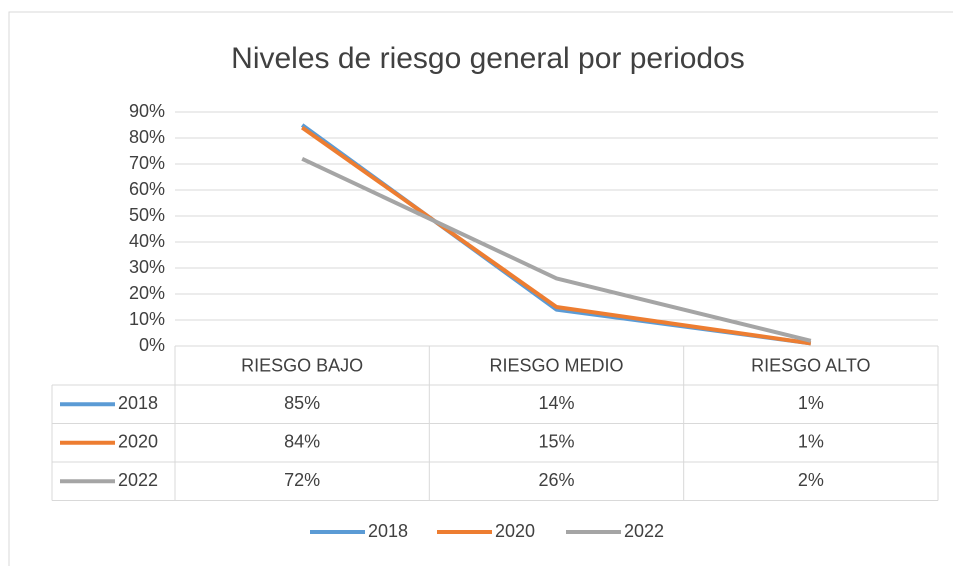 This screenshot has width=953, height=566. What do you see at coordinates (302, 442) in the screenshot?
I see `table-value: 84%` at bounding box center [302, 442].